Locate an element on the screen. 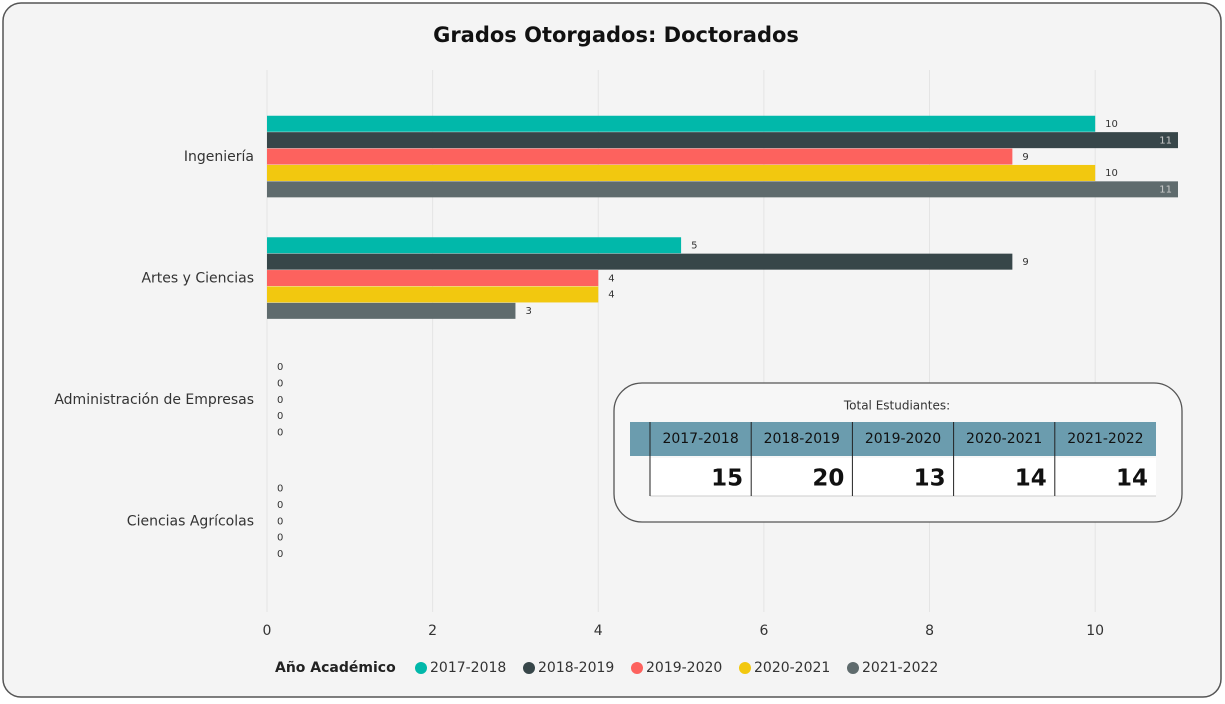 The height and width of the screenshot is (704, 1225). x-tick-label: 10 is located at coordinates (1095, 631).